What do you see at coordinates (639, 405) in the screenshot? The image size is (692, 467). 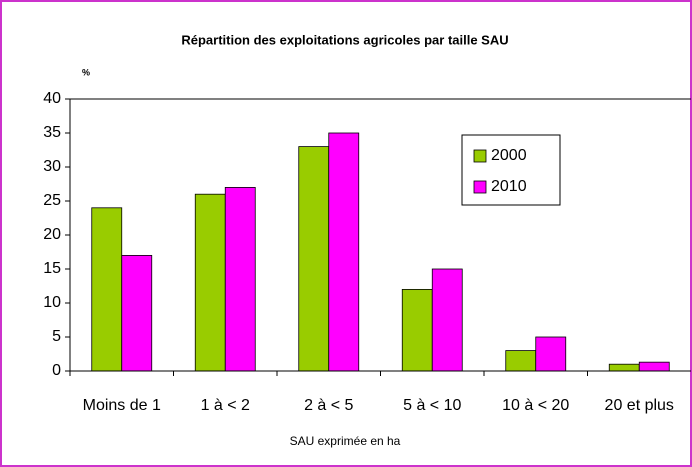 I see `x-tick-label: 20 et plus` at bounding box center [639, 405].